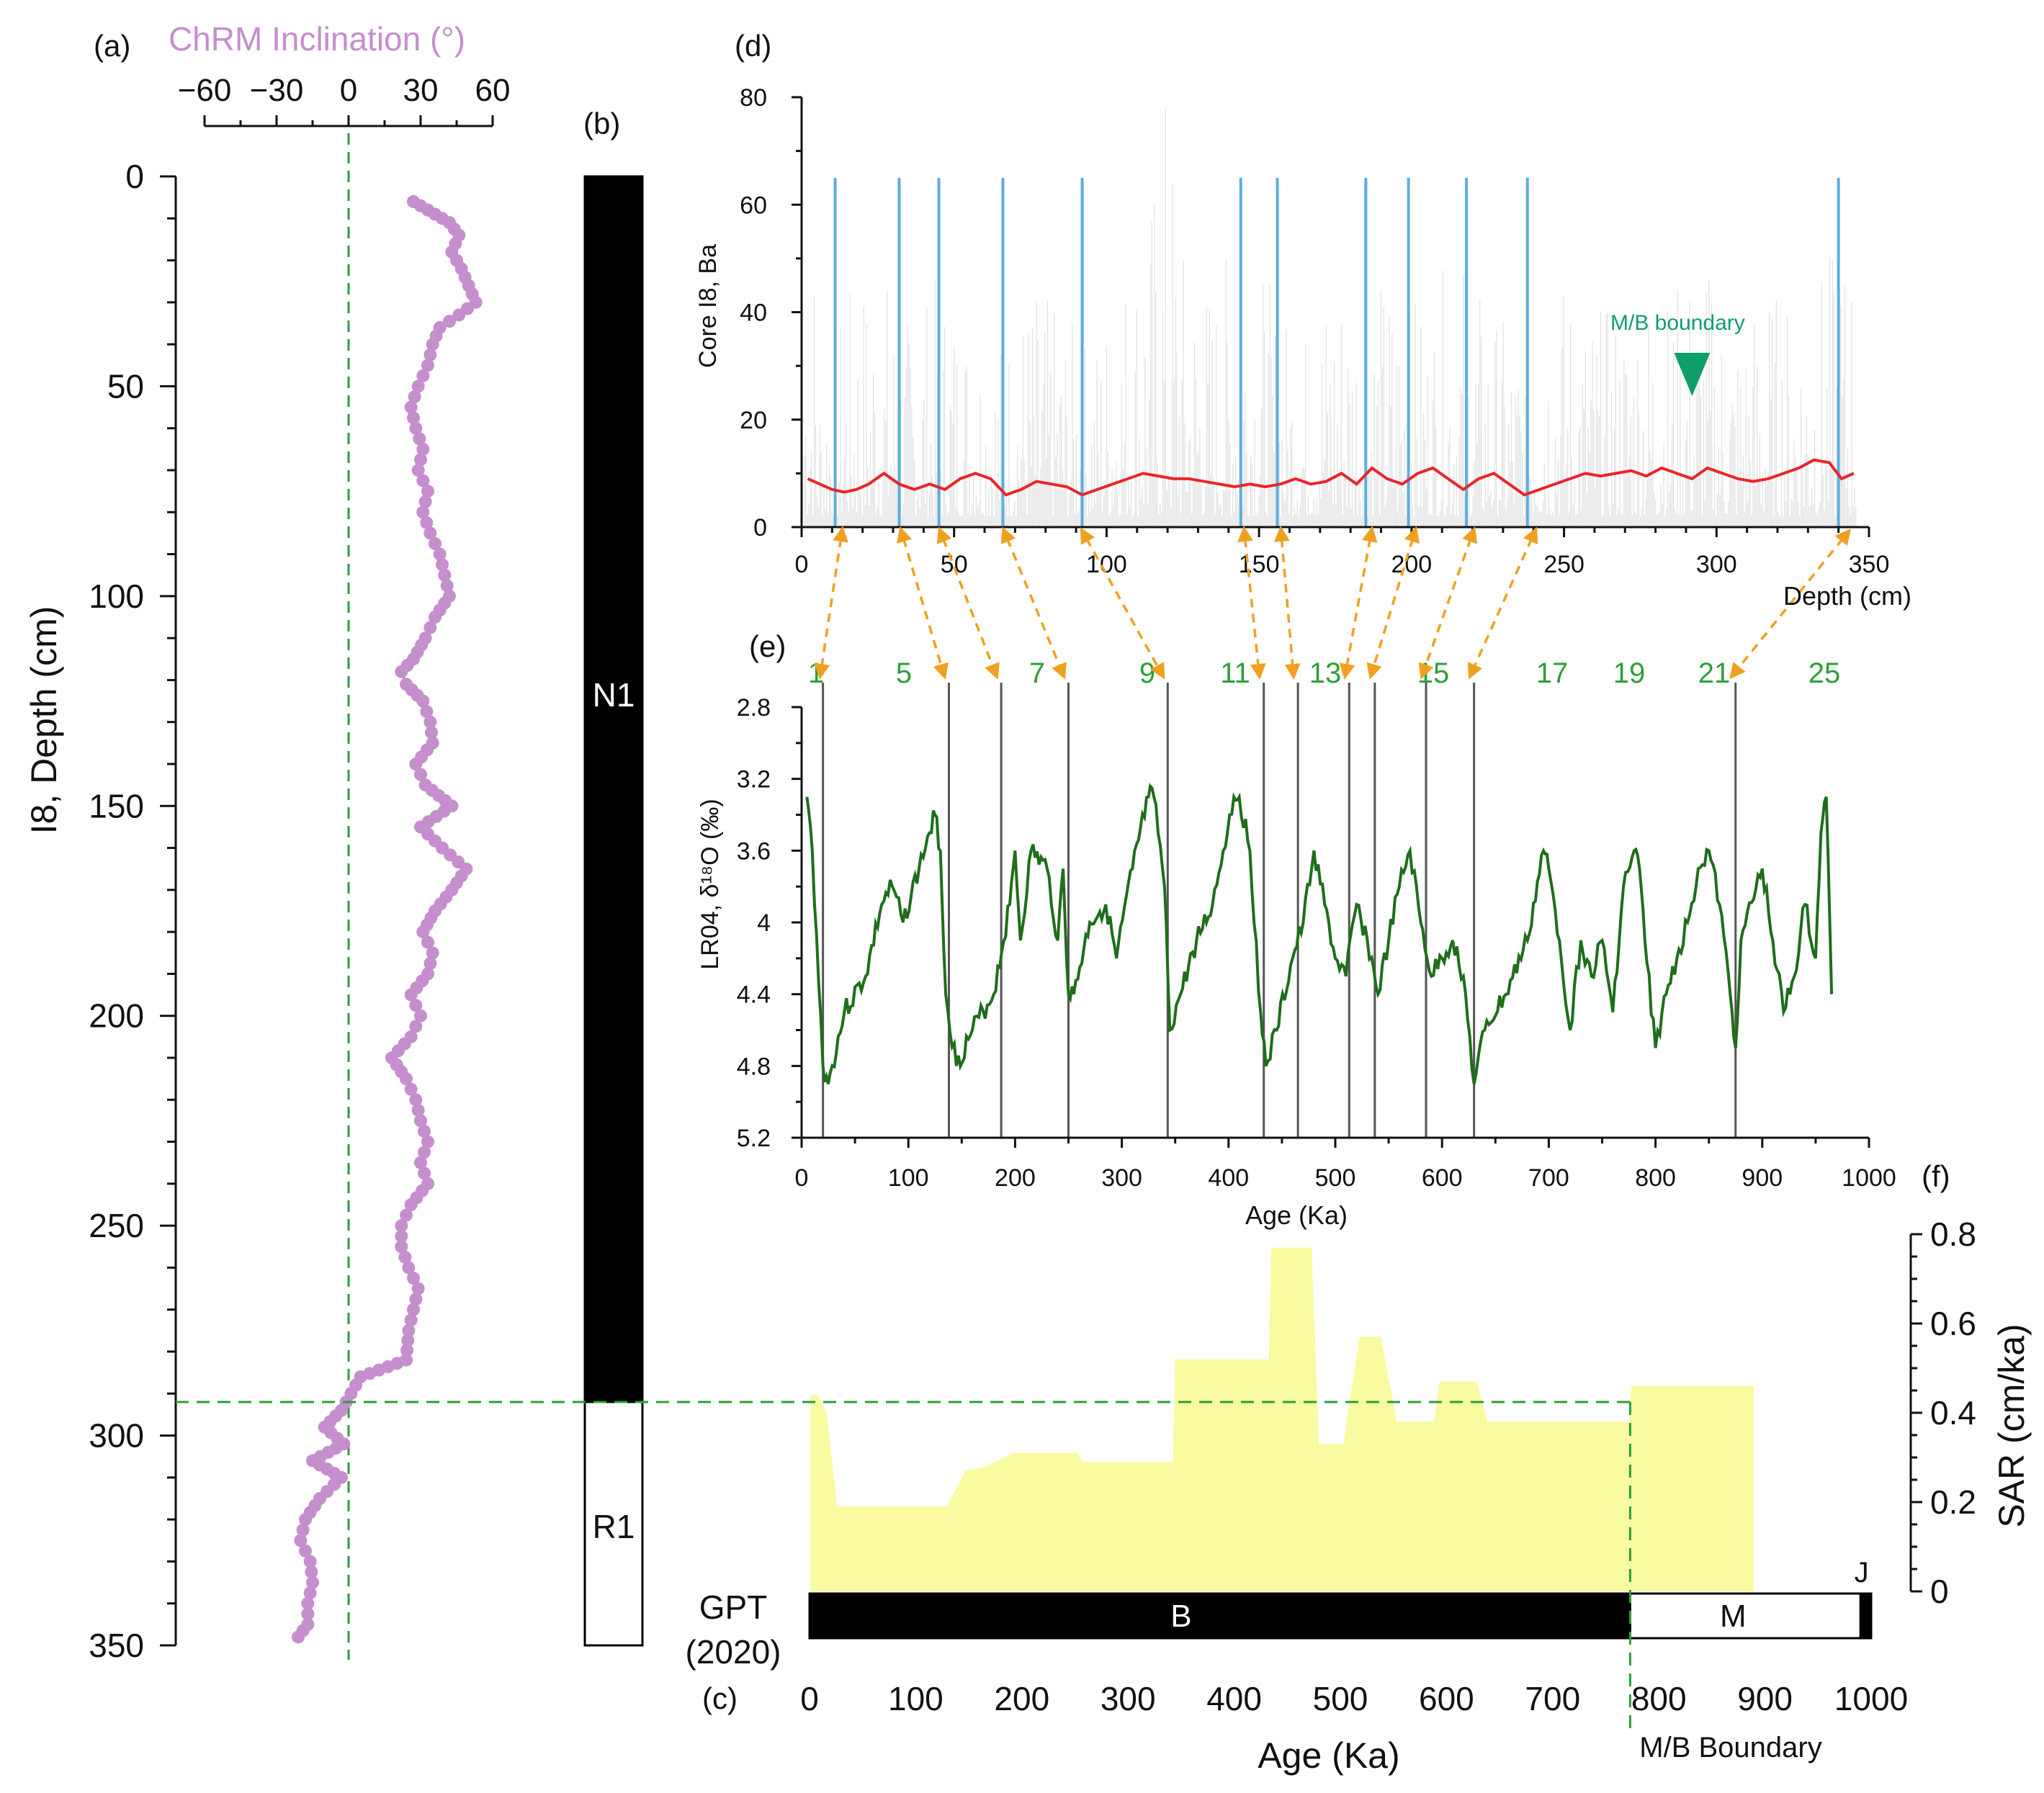 This screenshot has height=1793, width=2044. What do you see at coordinates (754, 1066) in the screenshot?
I see `d18o-y-tick-label: 4.8` at bounding box center [754, 1066].